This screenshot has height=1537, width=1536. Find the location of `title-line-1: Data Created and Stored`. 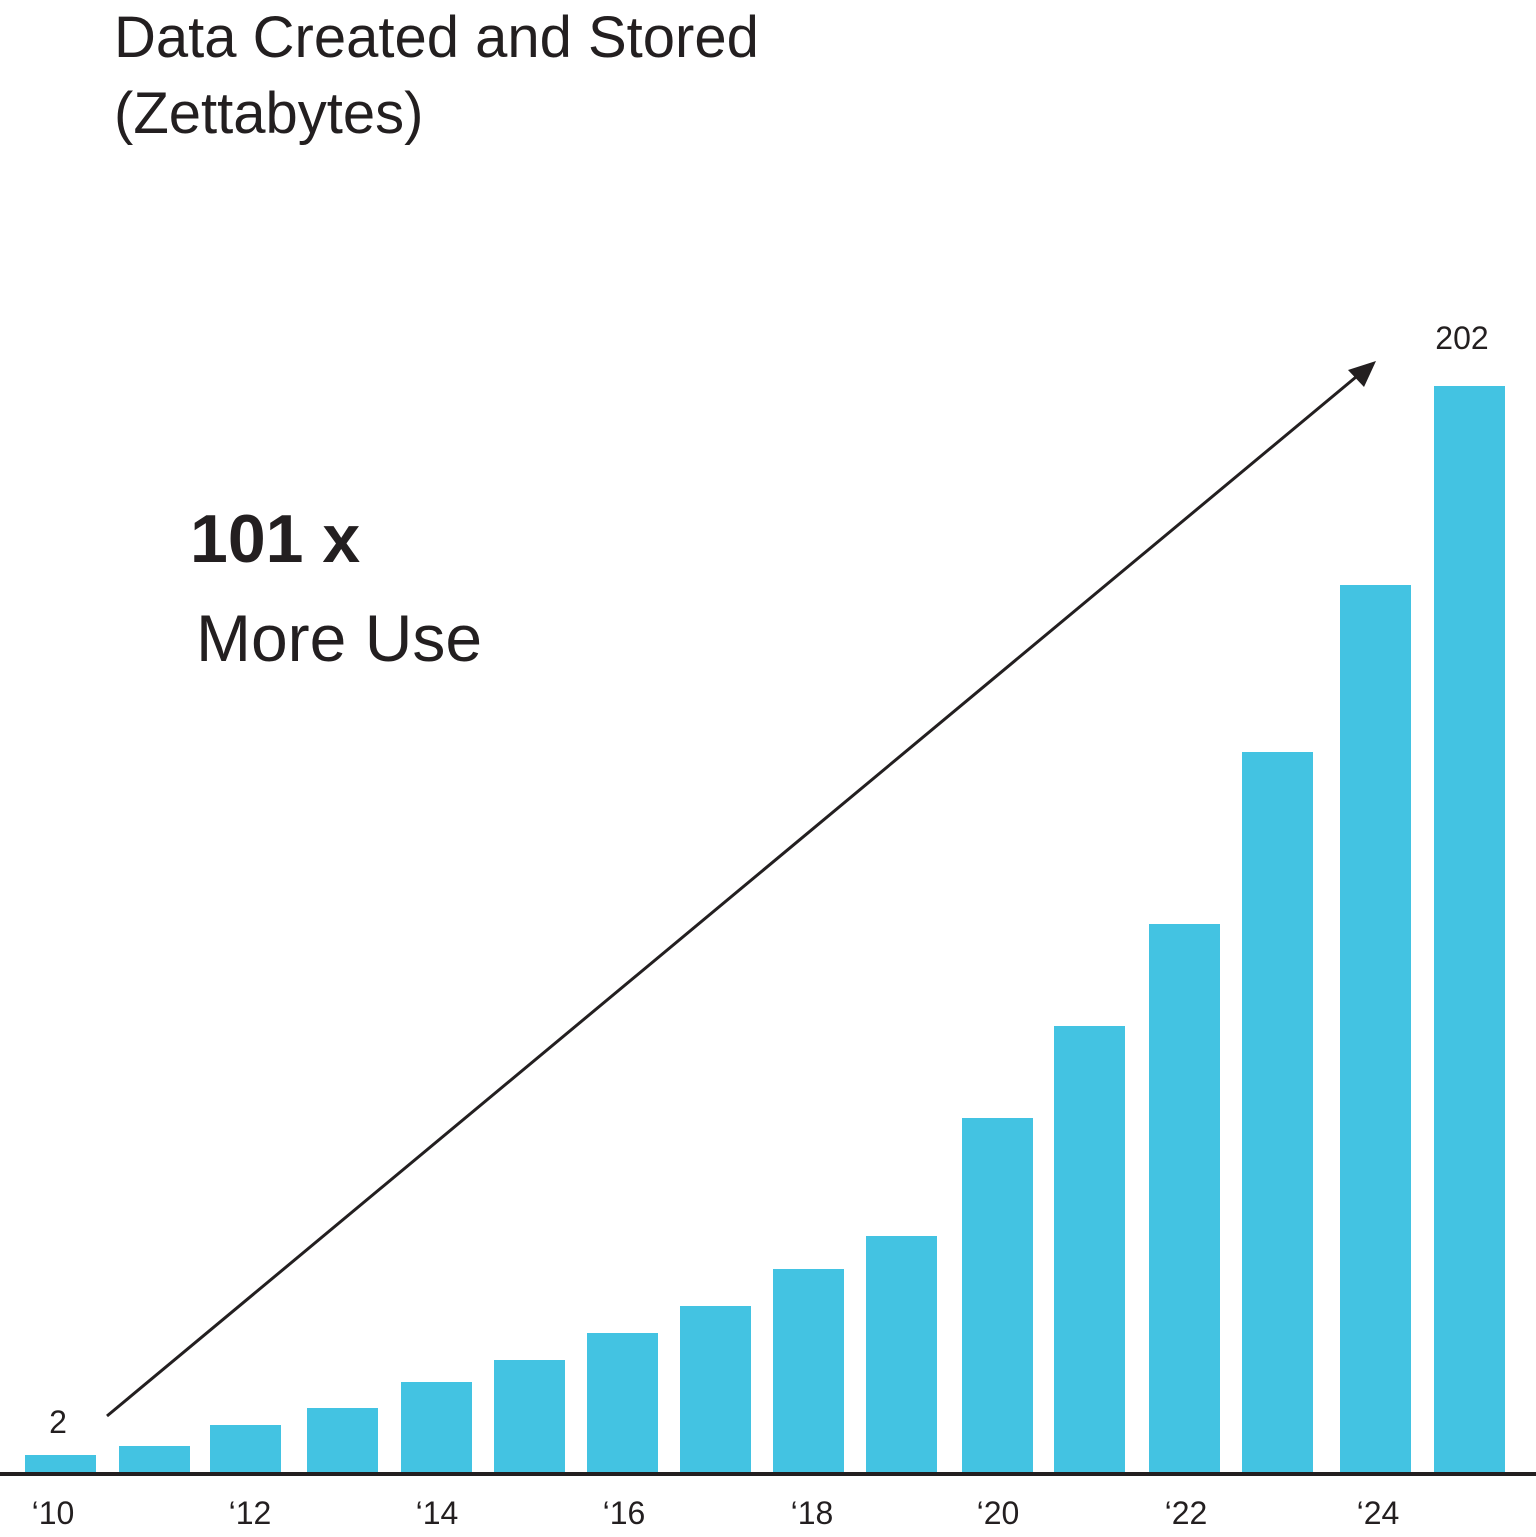

title-line-1: Data Created and Stored is located at coordinates (436, 37).